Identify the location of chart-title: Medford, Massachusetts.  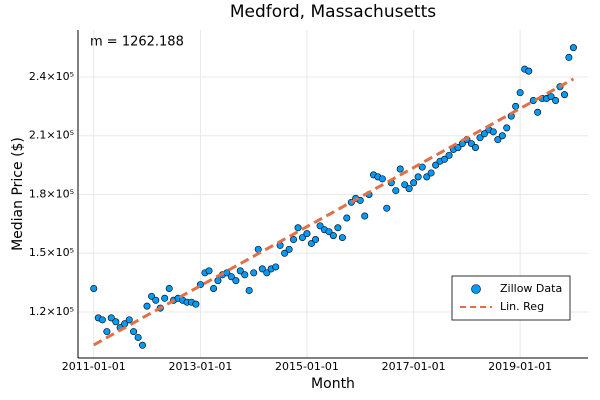
(333, 12).